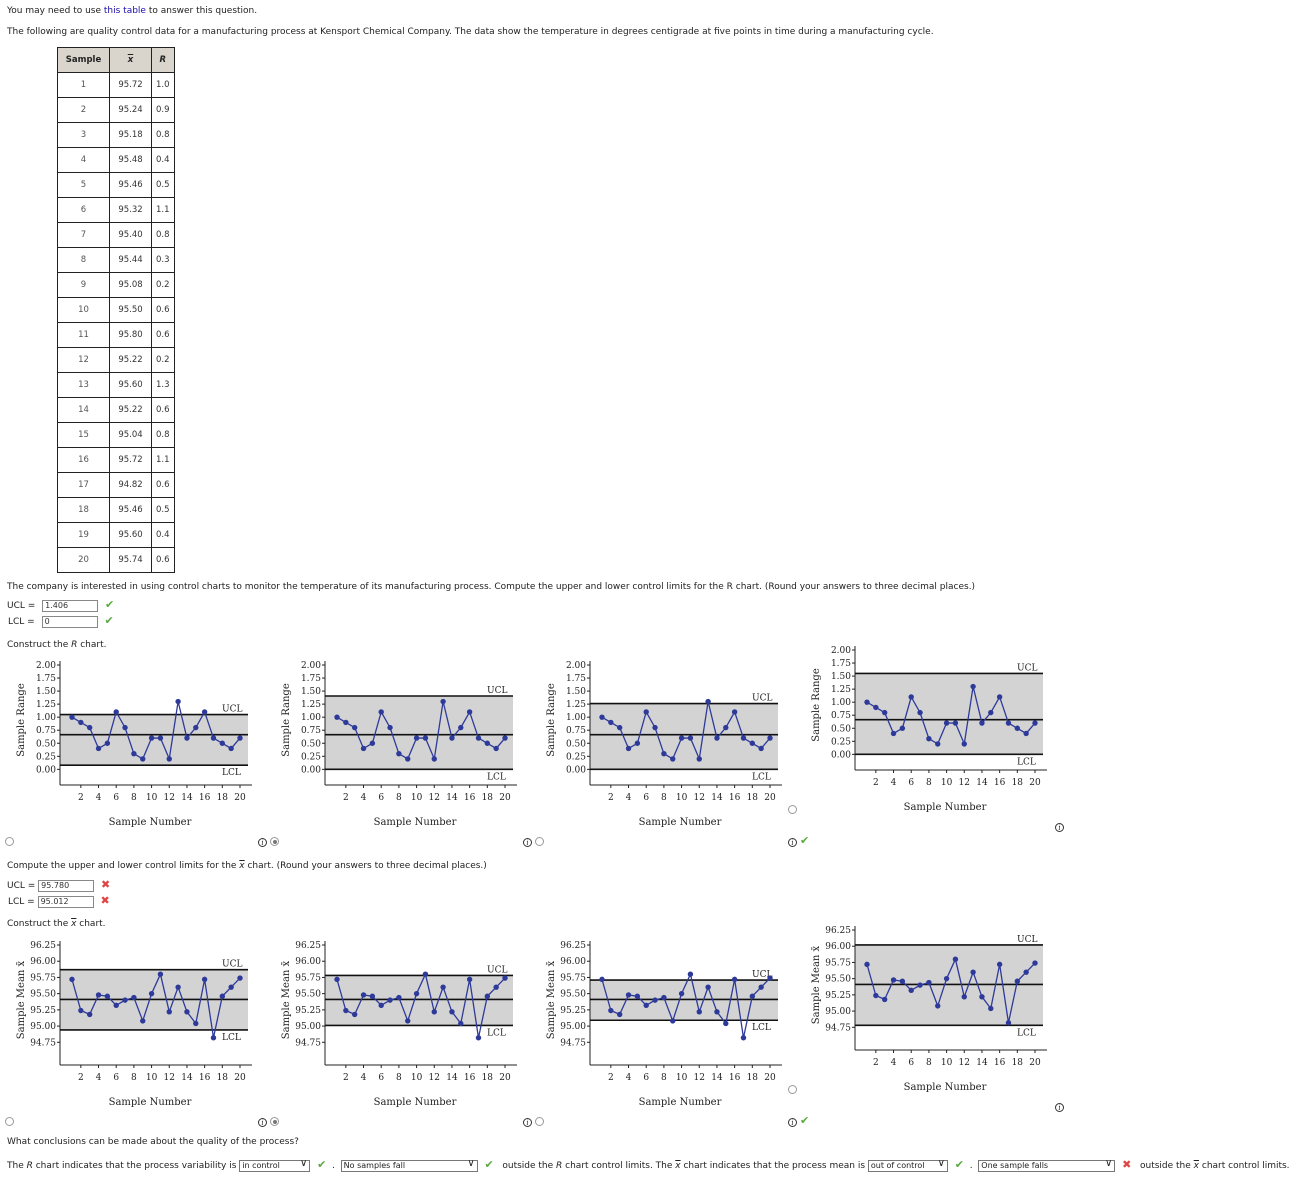 The height and width of the screenshot is (1186, 1300). Describe the element at coordinates (1027, 668) in the screenshot. I see `svg-text: UCL` at that location.